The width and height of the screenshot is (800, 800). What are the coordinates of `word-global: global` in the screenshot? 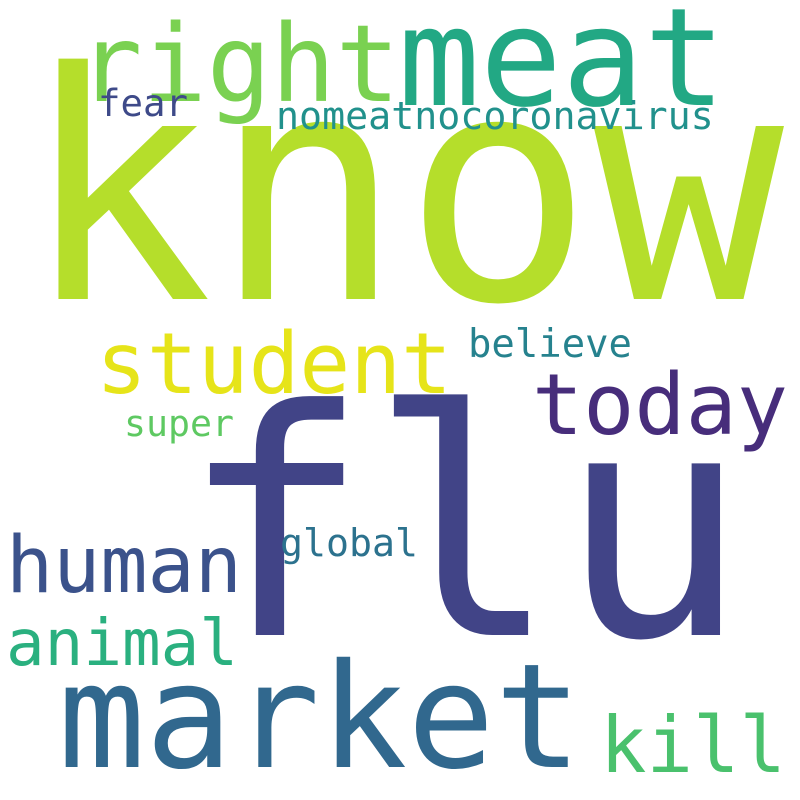 It's located at (349, 544).